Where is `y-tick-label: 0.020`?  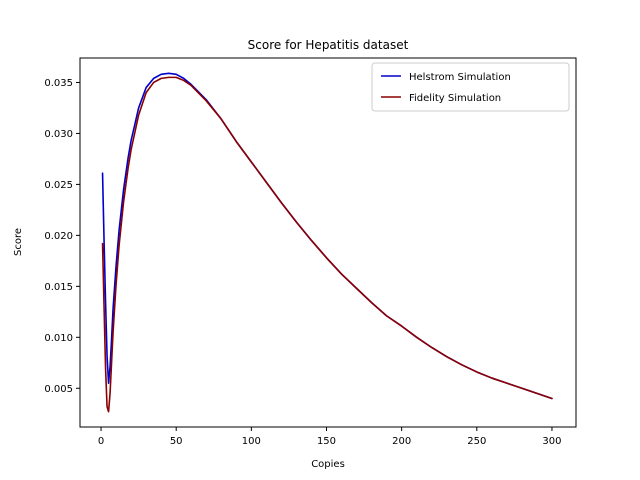
y-tick-label: 0.020 is located at coordinates (58, 236).